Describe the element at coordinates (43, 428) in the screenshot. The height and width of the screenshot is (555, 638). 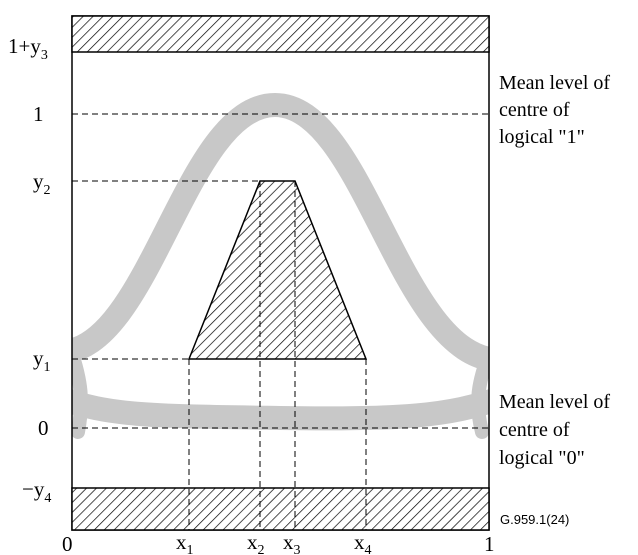
I see `y-label-0: 0` at that location.